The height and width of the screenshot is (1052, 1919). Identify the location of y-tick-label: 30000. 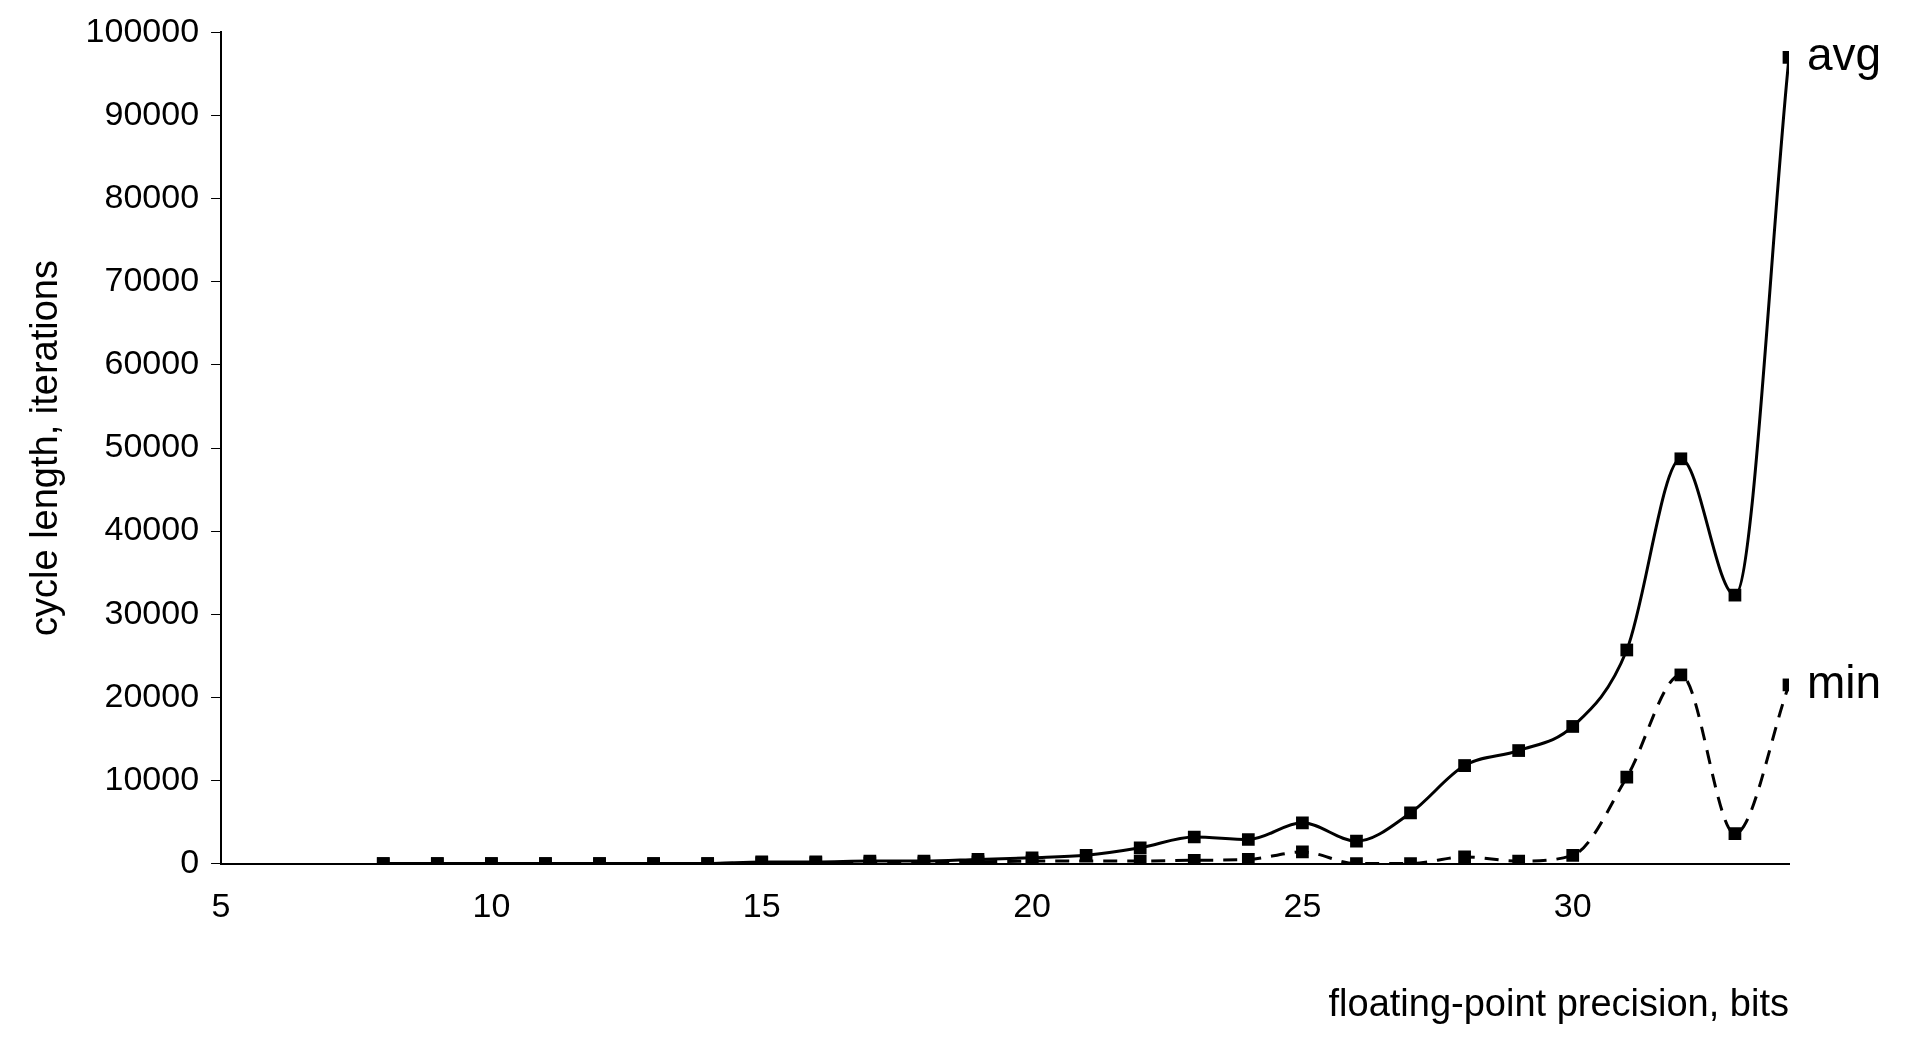
(152, 611).